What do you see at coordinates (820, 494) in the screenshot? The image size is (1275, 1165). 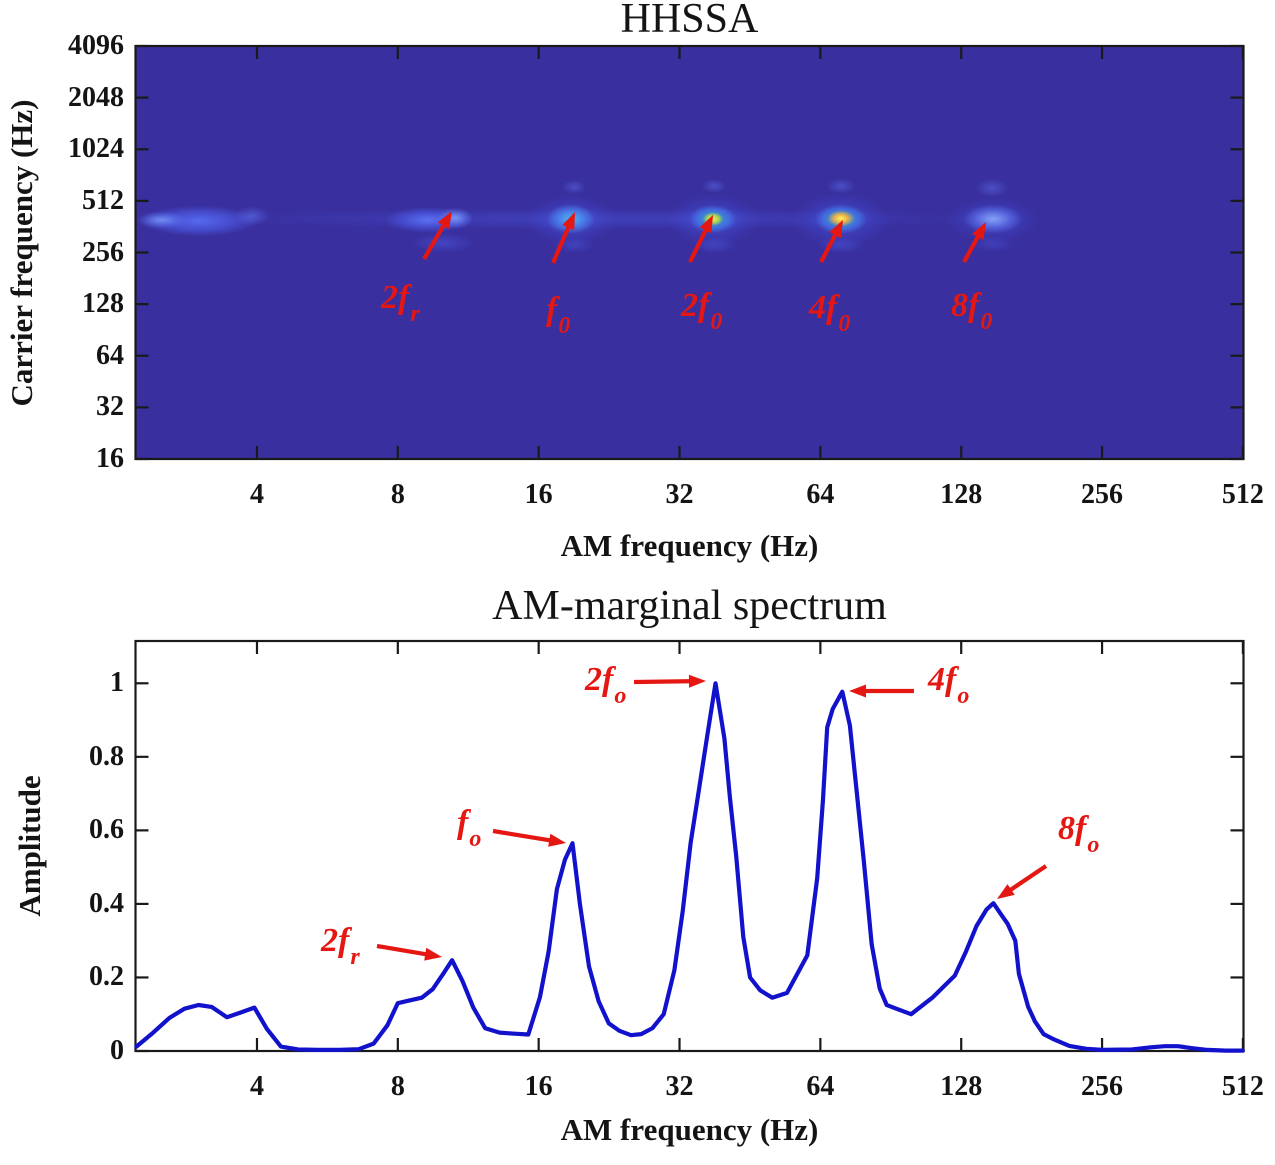 I see `top-x-tick-label: 64` at bounding box center [820, 494].